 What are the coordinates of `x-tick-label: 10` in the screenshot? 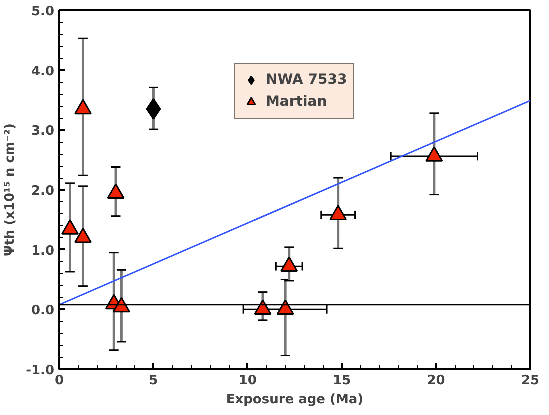 It's located at (247, 381).